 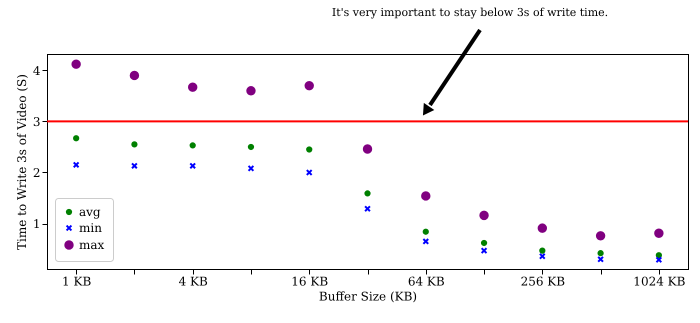 I want to click on x-tick-label: 1024 KB, so click(x=659, y=281).